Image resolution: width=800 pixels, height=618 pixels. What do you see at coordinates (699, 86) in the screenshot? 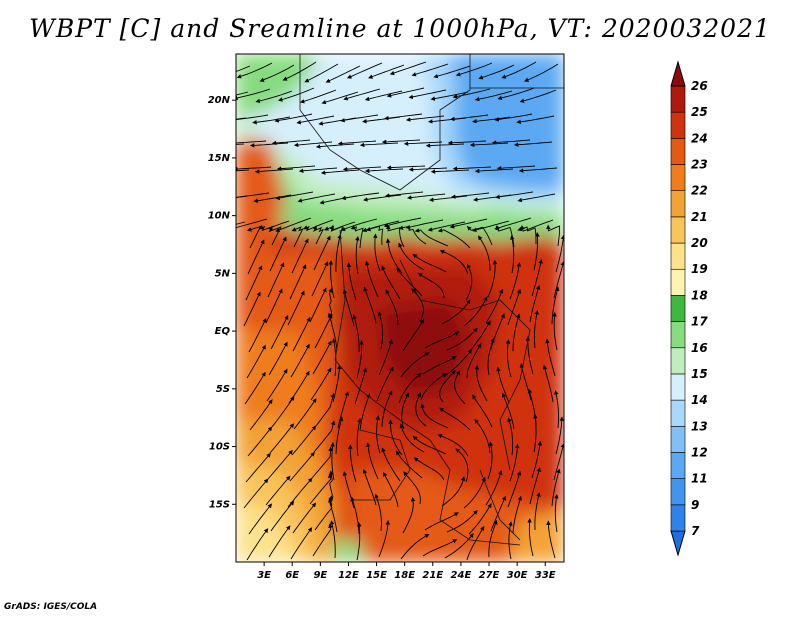
I see `colorbar-level-label: 26` at bounding box center [699, 86].